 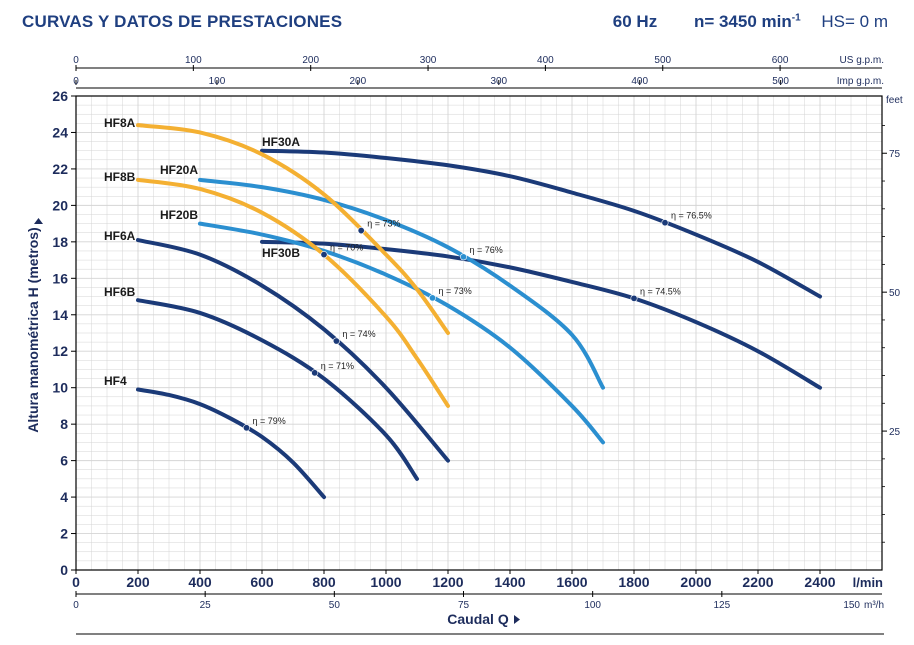 What do you see at coordinates (60, 388) in the screenshot?
I see `h-axis-tick-label: 10` at bounding box center [60, 388].